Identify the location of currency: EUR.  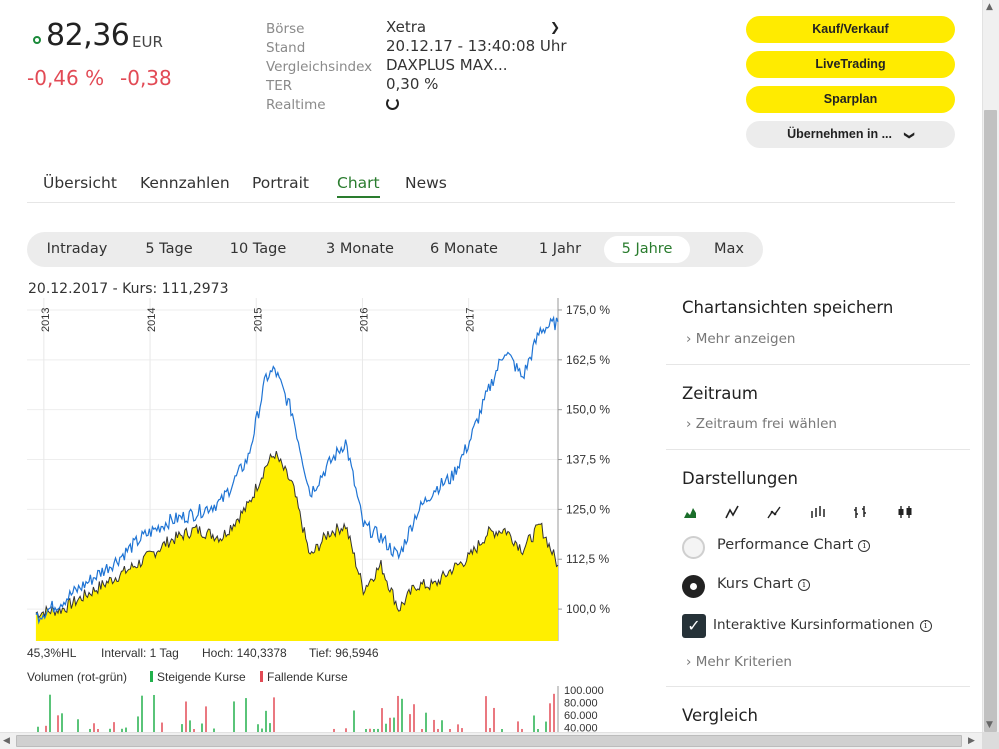
(147, 42).